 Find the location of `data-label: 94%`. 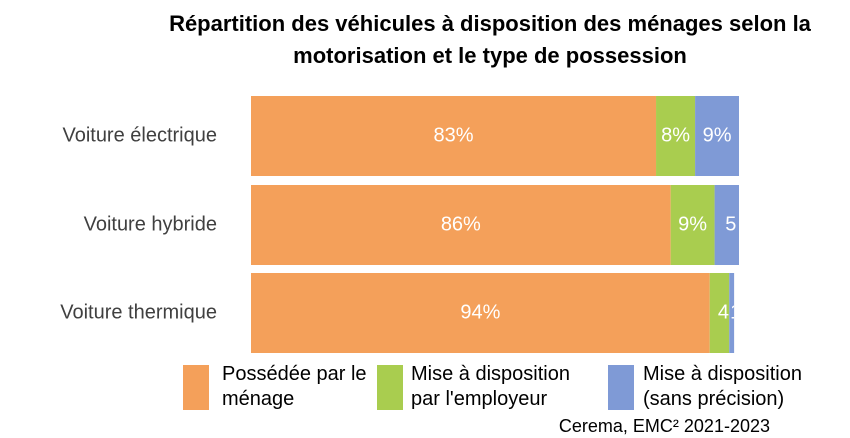

data-label: 94% is located at coordinates (480, 312).